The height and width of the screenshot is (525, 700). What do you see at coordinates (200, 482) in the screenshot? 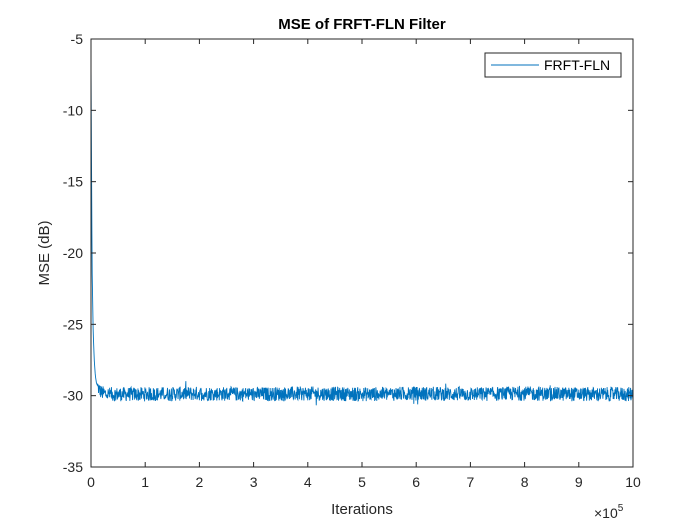
I see `x-tick-label: 2` at bounding box center [200, 482].